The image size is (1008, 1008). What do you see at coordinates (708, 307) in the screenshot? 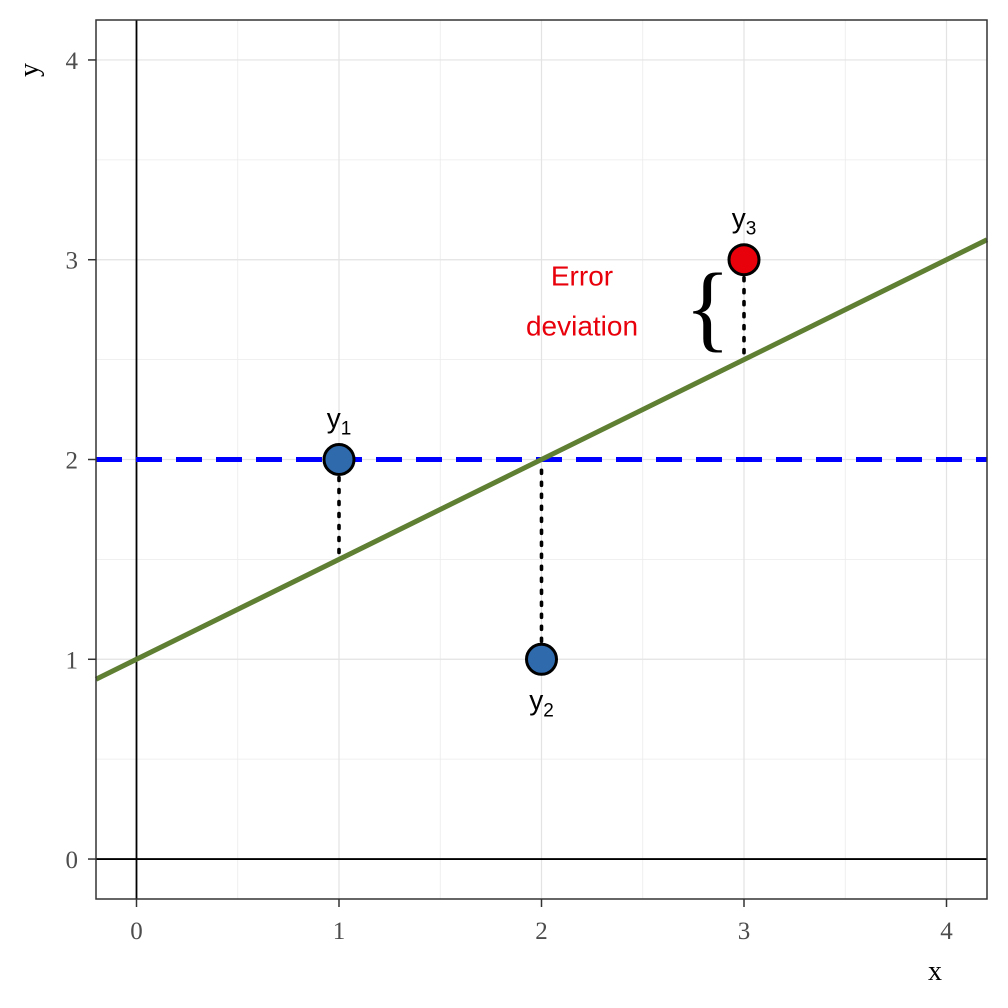
I see `error-brace: {` at bounding box center [708, 307].